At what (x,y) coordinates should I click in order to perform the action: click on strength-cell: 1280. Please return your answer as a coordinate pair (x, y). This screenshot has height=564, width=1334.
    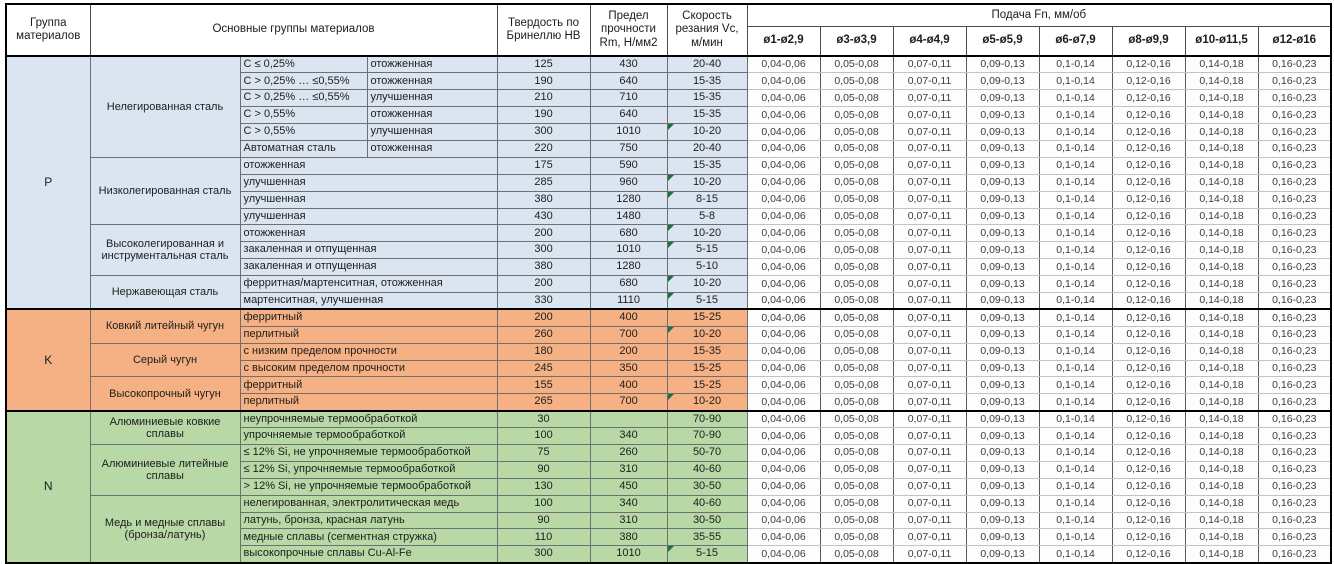
    Looking at the image, I should click on (628, 267).